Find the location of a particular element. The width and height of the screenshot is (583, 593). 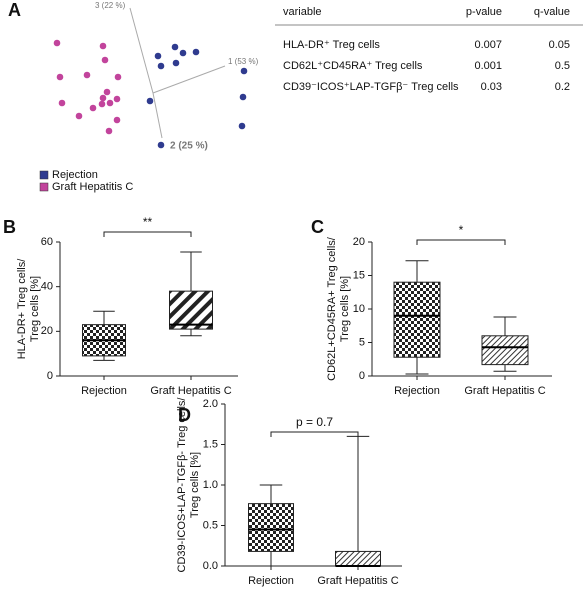

panel-letter: B is located at coordinates (9, 227).